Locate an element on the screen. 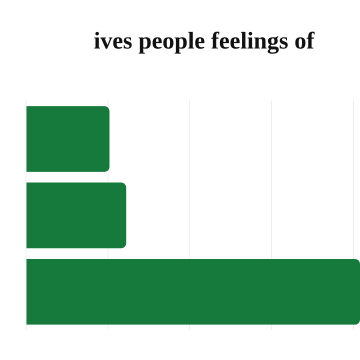 This screenshot has height=360, width=360. chart-title: ives people feelings of is located at coordinates (205, 41).